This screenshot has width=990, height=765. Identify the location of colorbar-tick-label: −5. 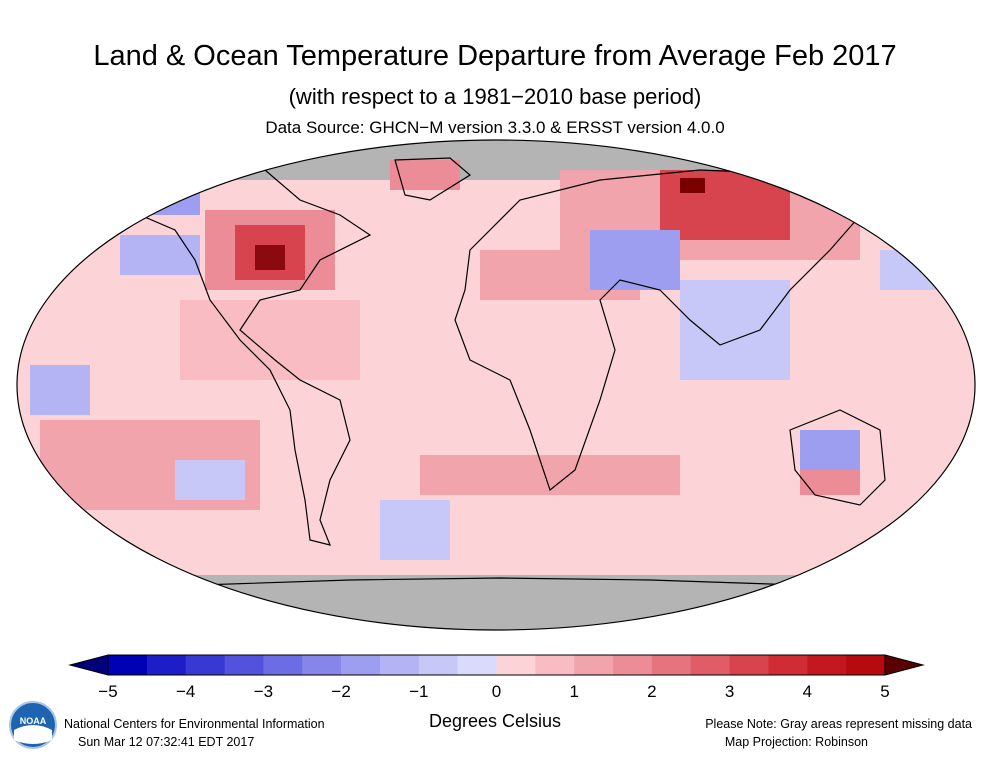
(107, 691).